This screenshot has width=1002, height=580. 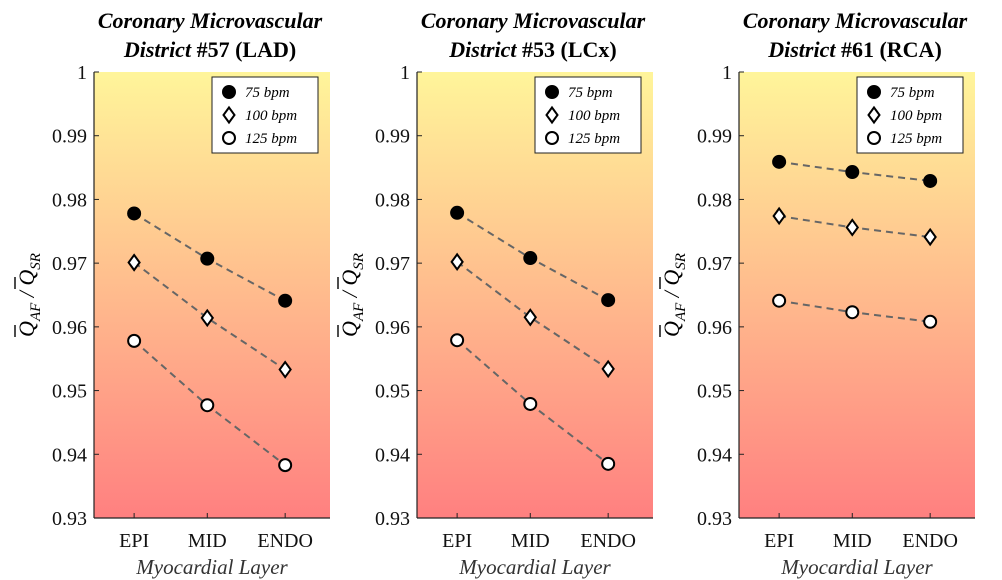 I want to click on chart-subtitle: District #61 (RCA), so click(x=854, y=49).